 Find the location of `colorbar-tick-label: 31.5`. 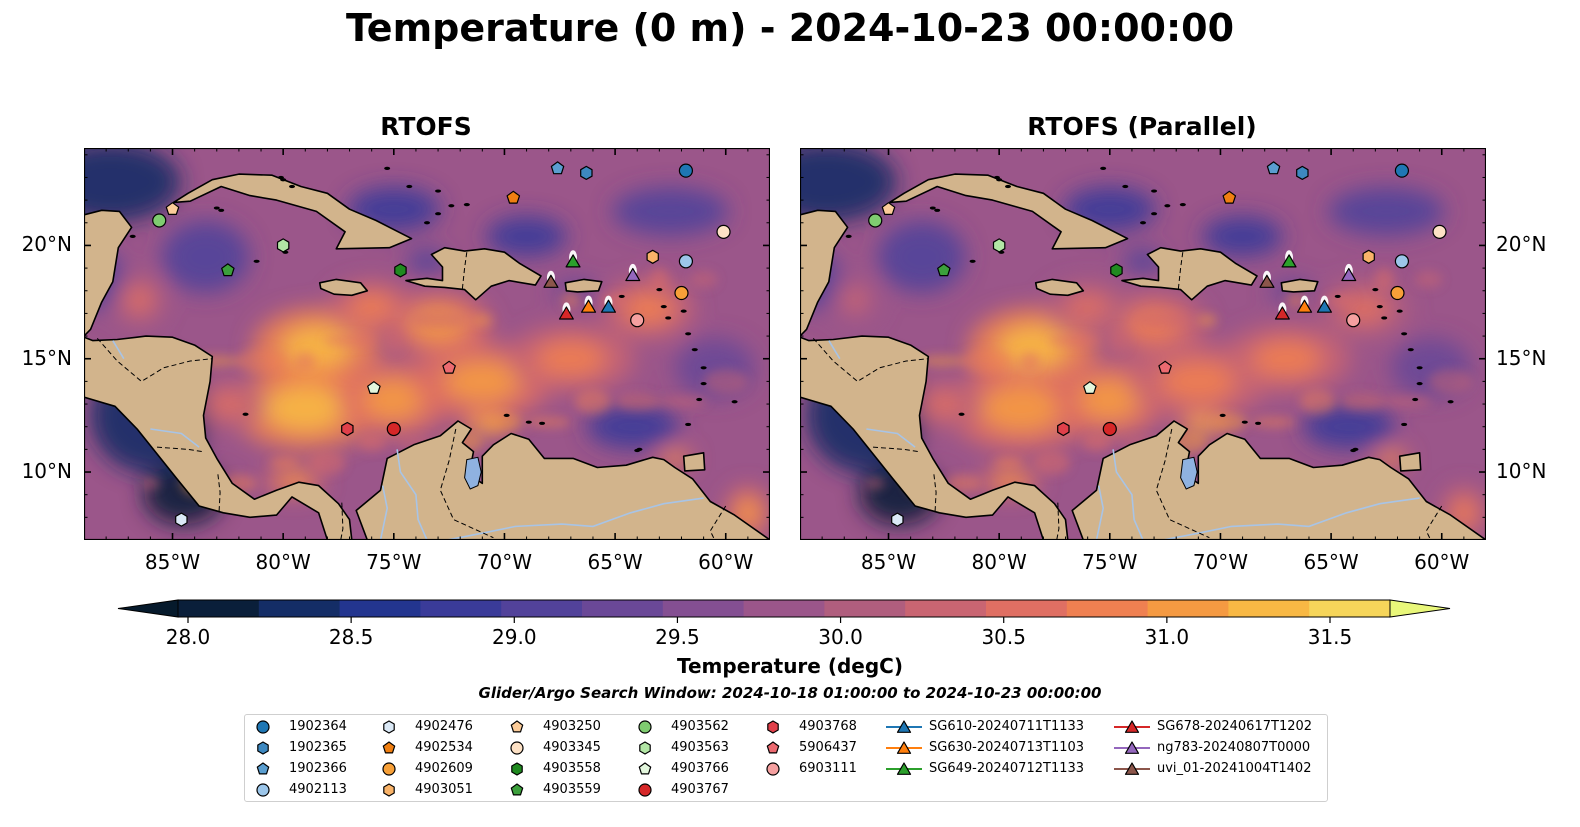

colorbar-tick-label: 31.5 is located at coordinates (1330, 637).